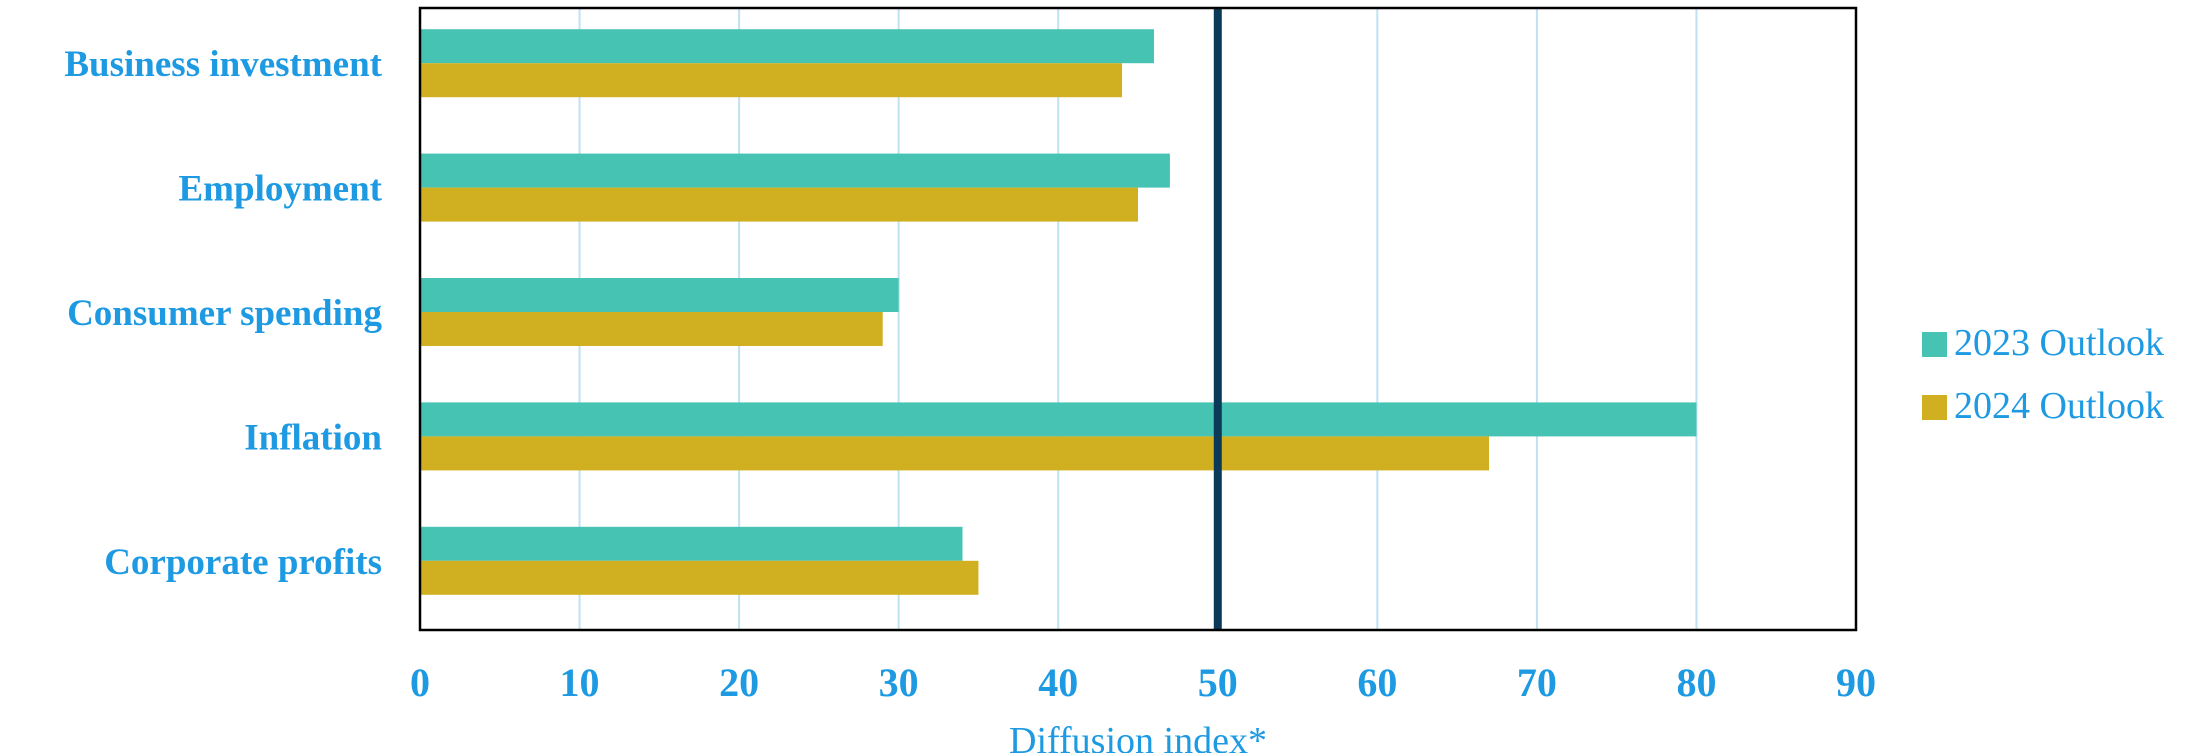 The image size is (2208, 753). Describe the element at coordinates (1537, 682) in the screenshot. I see `x-tick-70: 70` at that location.